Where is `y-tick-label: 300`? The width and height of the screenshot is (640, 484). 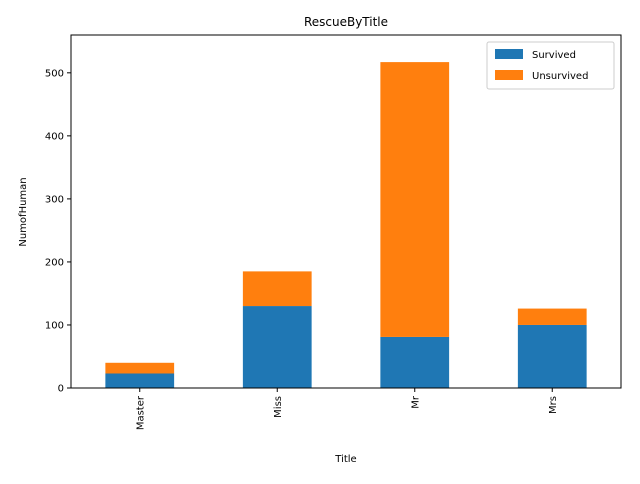 y-tick-label: 300 is located at coordinates (54, 199).